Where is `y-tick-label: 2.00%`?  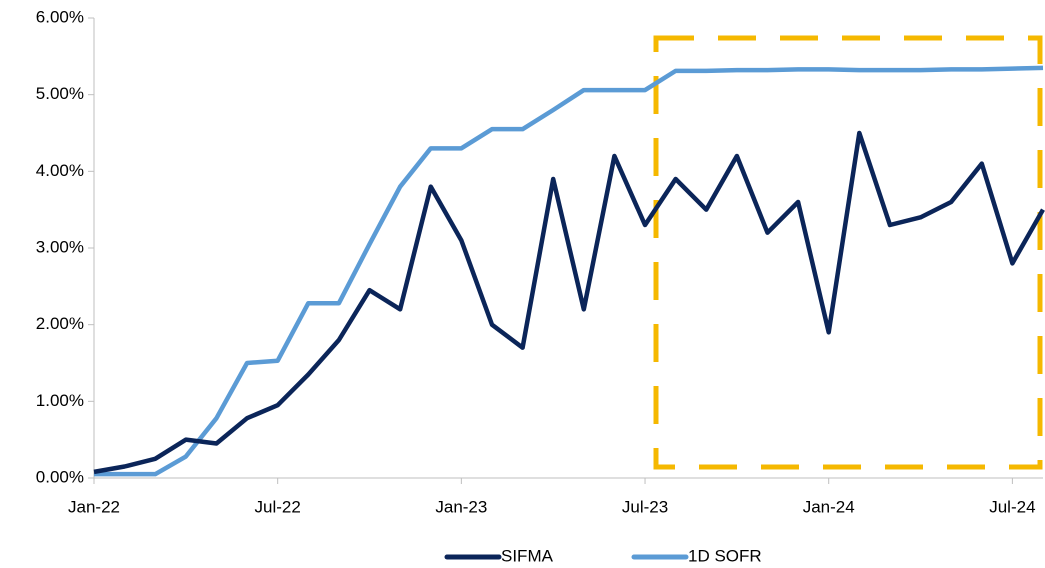 y-tick-label: 2.00% is located at coordinates (60, 323).